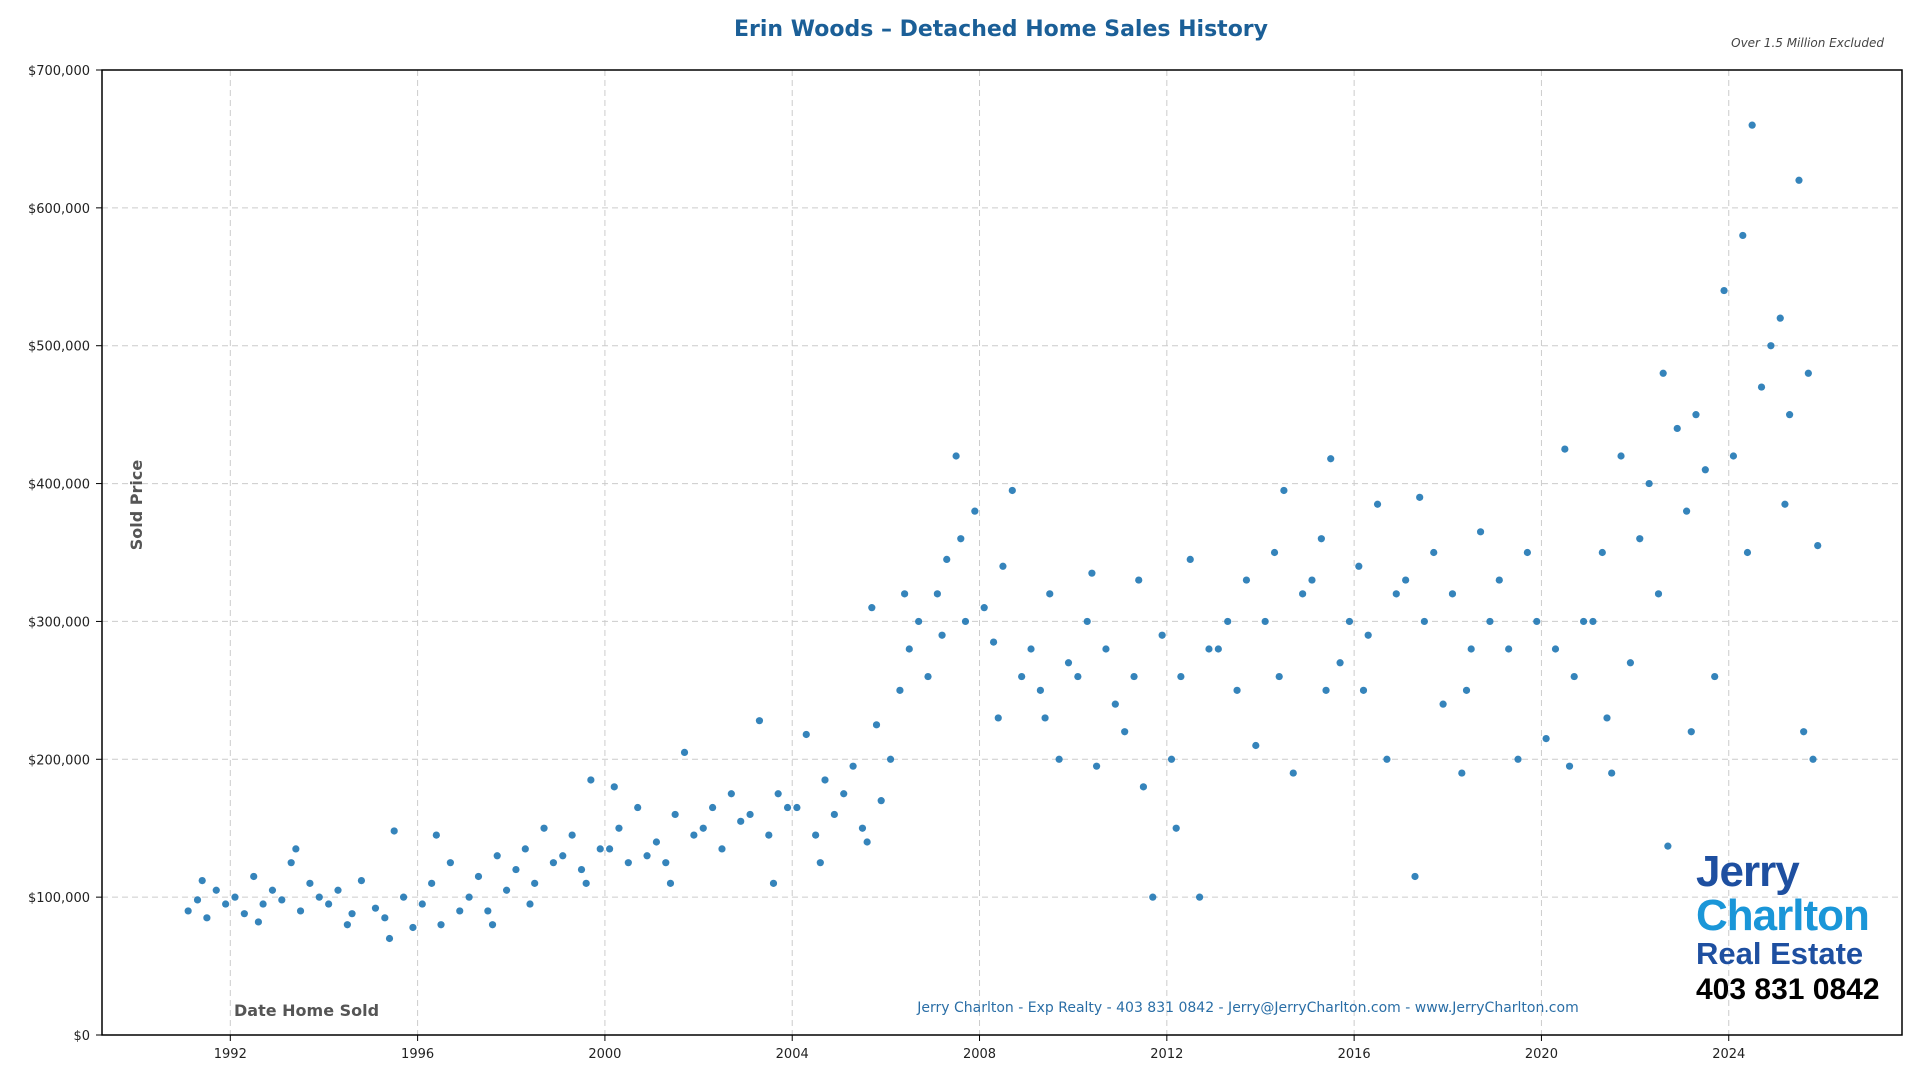 This screenshot has width=1920, height=1080. What do you see at coordinates (59, 622) in the screenshot?
I see `y-tick-label: $300,000` at bounding box center [59, 622].